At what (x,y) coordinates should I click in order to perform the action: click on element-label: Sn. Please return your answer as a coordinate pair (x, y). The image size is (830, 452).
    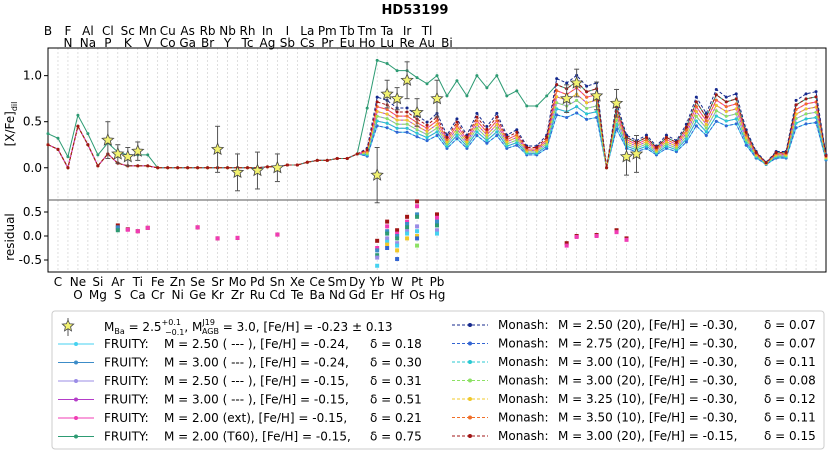
    Looking at the image, I should click on (277, 282).